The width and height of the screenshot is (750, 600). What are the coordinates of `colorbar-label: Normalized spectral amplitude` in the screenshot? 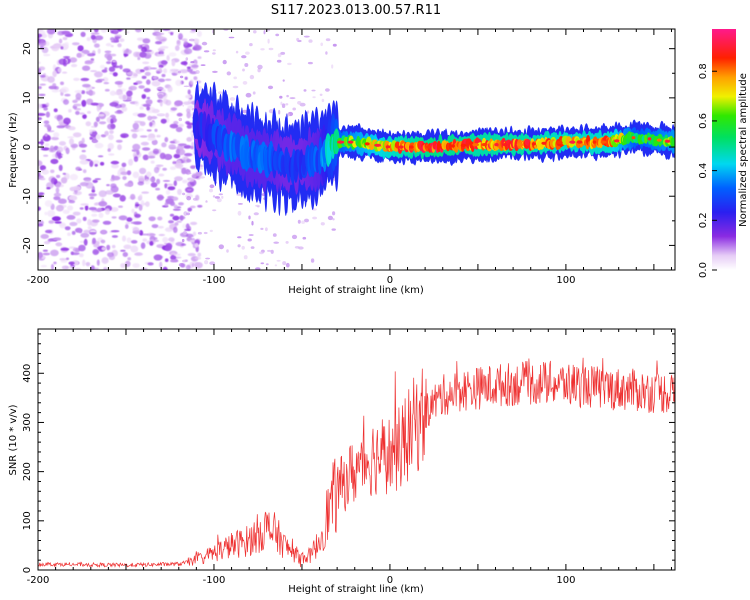 It's located at (743, 150).